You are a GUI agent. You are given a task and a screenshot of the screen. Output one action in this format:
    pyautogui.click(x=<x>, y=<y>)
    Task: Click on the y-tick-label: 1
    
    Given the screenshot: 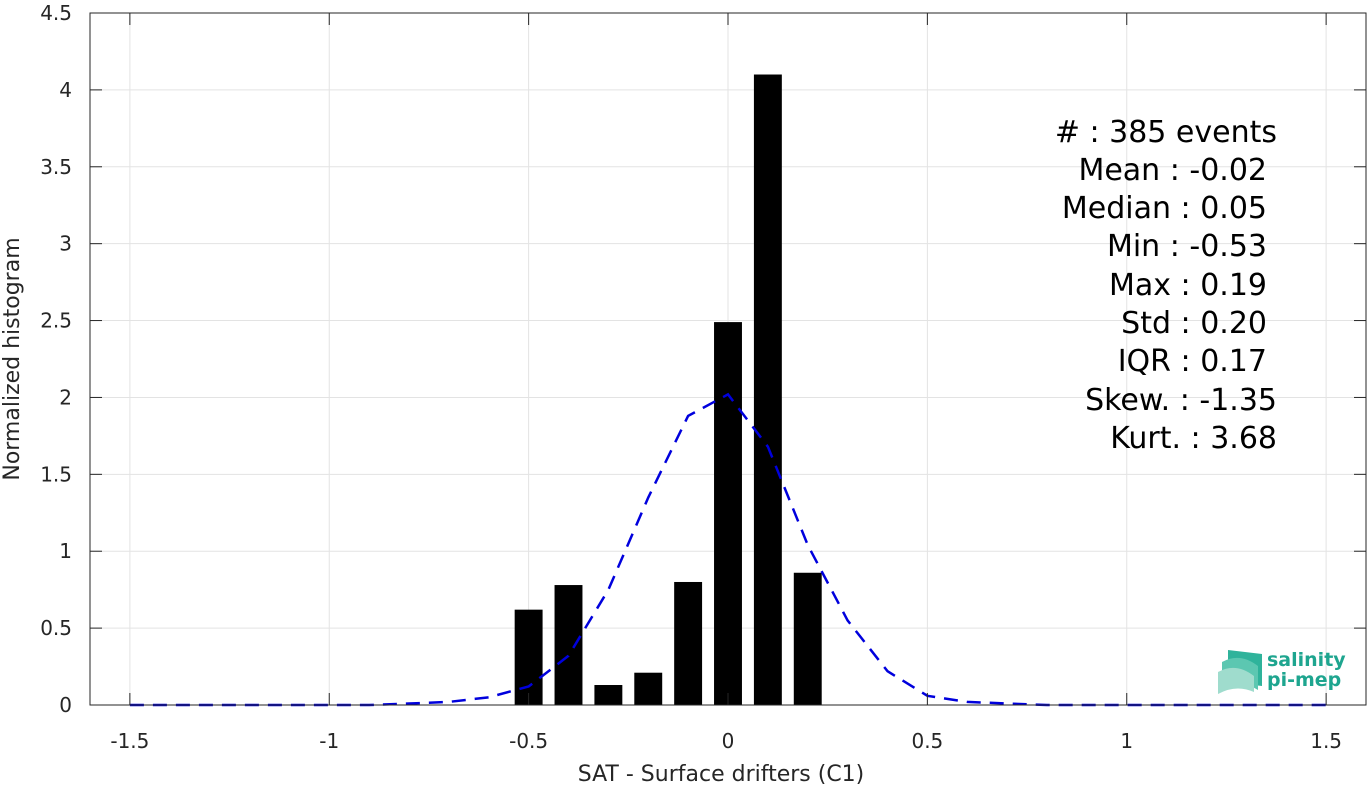 What is the action you would take?
    pyautogui.click(x=65, y=551)
    